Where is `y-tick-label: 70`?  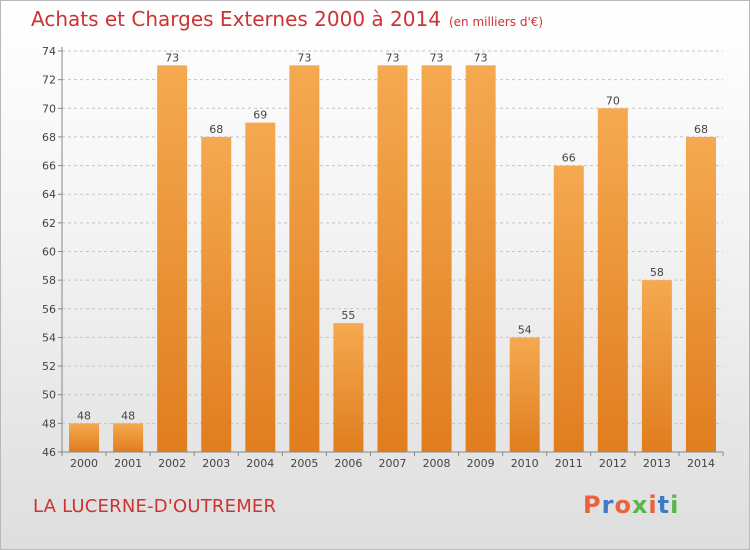 y-tick-label: 70 is located at coordinates (49, 108).